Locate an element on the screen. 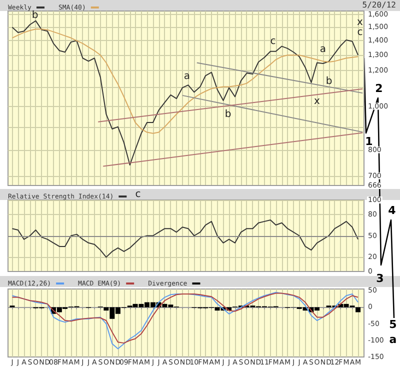  text: 4 is located at coordinates (392, 210).